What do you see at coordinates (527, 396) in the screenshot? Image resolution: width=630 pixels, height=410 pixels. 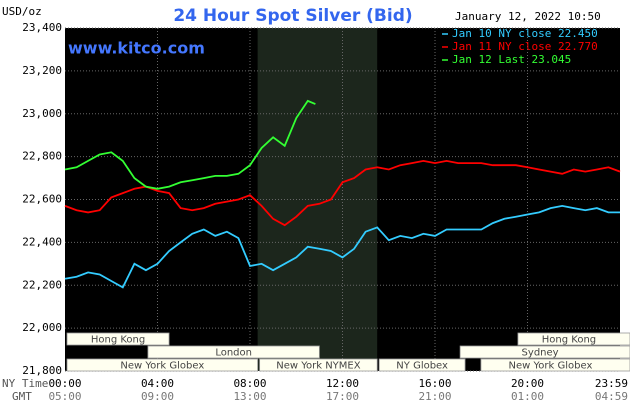 I see `x-tick-label-gmt: 01:00` at bounding box center [527, 396].